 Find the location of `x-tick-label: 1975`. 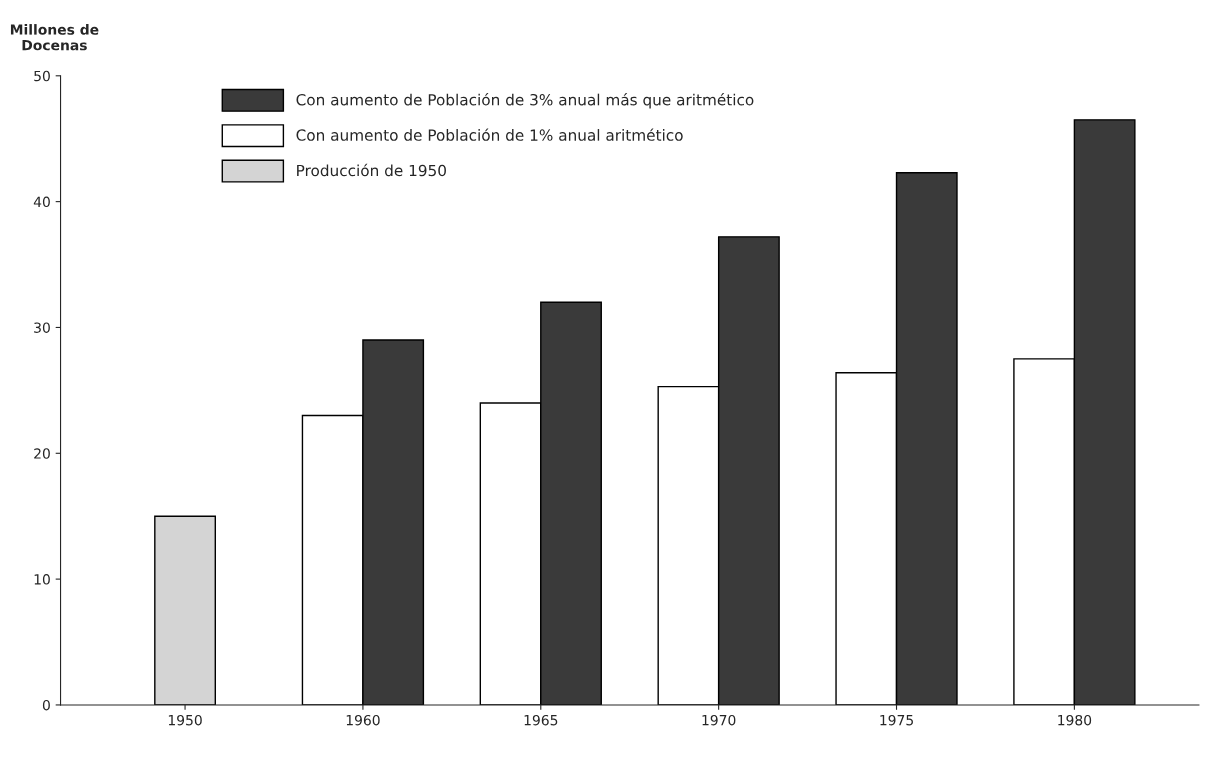

x-tick-label: 1975 is located at coordinates (896, 720).